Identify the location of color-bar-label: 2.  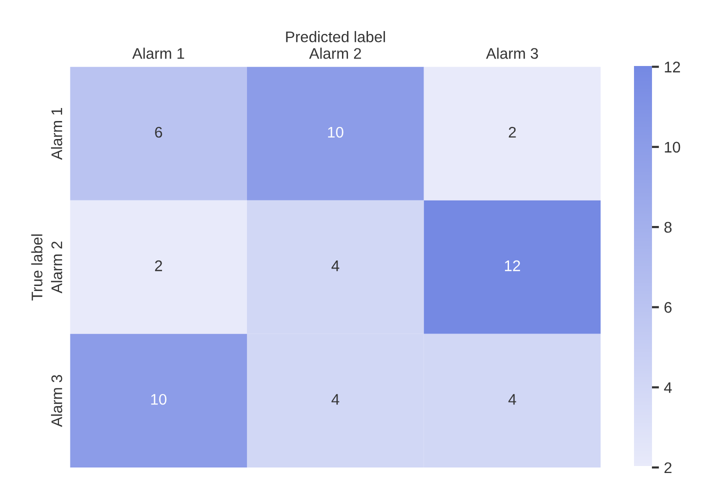
(668, 467).